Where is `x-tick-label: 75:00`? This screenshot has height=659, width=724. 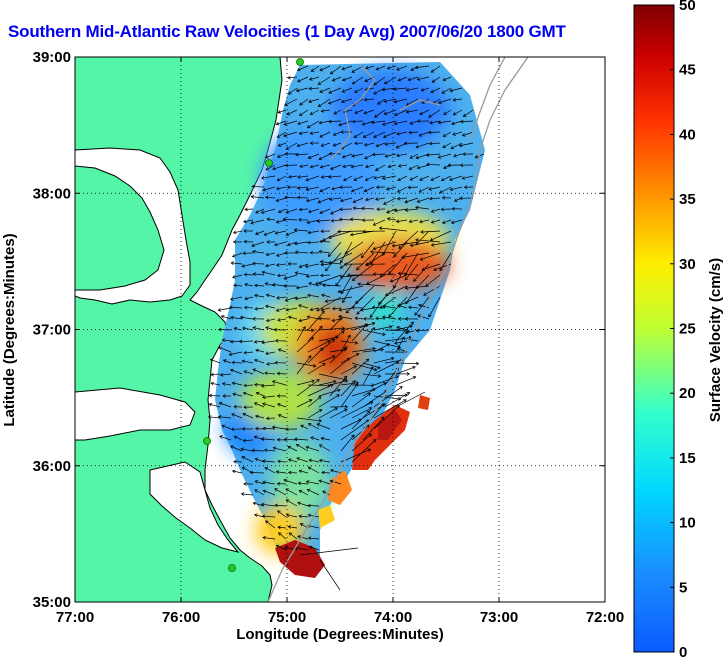
x-tick-label: 75:00 is located at coordinates (287, 617).